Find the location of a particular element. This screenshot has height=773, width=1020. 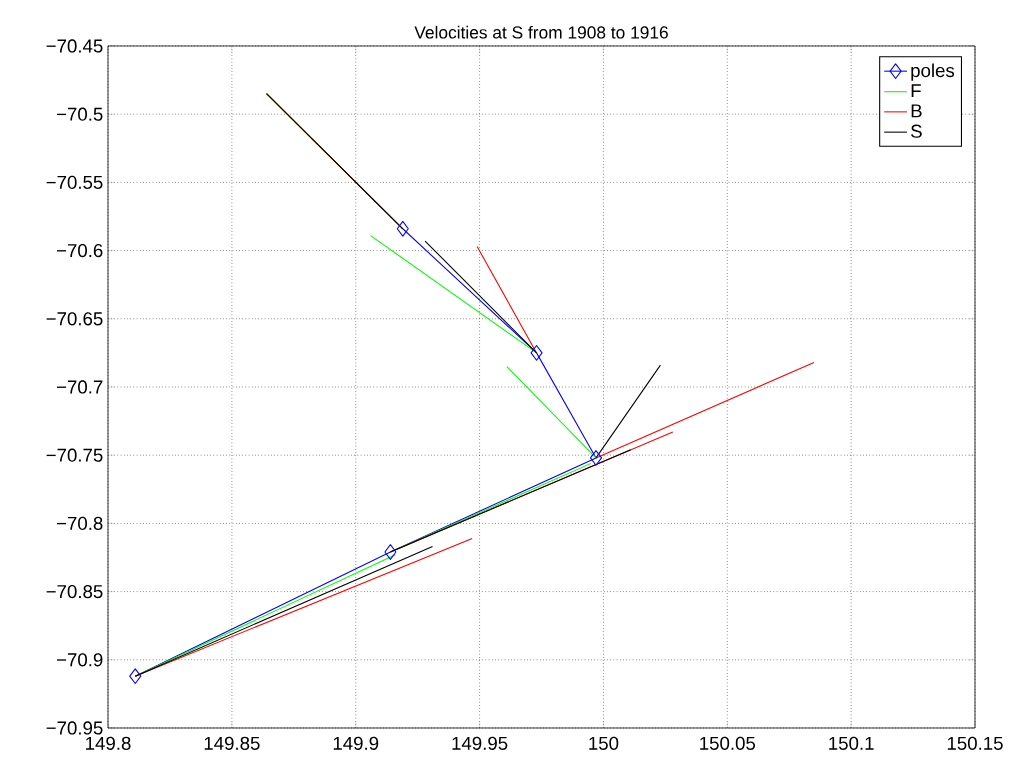

y-tick-label: −70.55 is located at coordinates (74, 182).